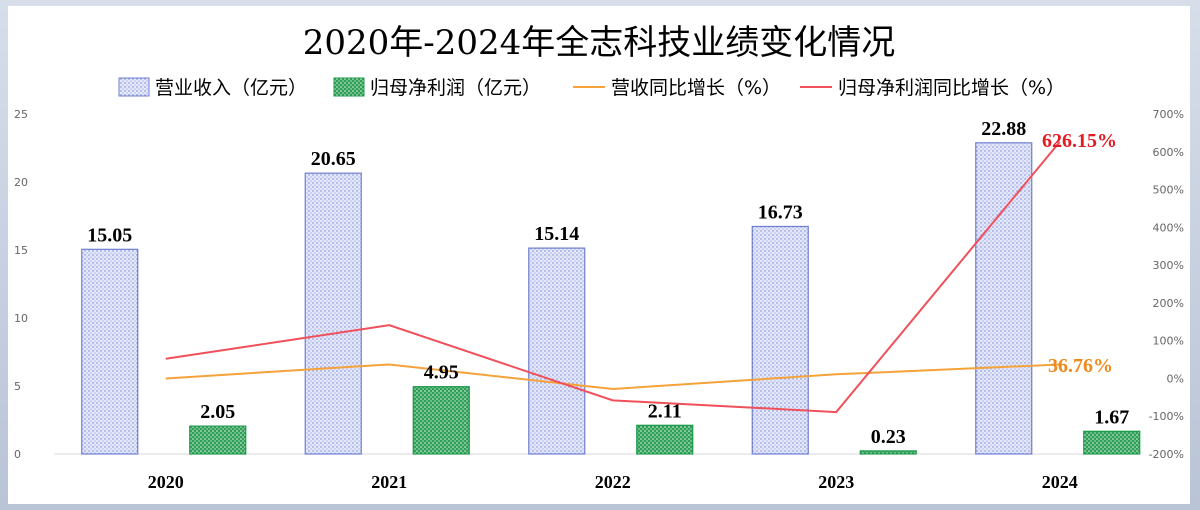 The width and height of the screenshot is (1200, 510). What do you see at coordinates (780, 212) in the screenshot?
I see `revenue-bar-label: 16.73` at bounding box center [780, 212].